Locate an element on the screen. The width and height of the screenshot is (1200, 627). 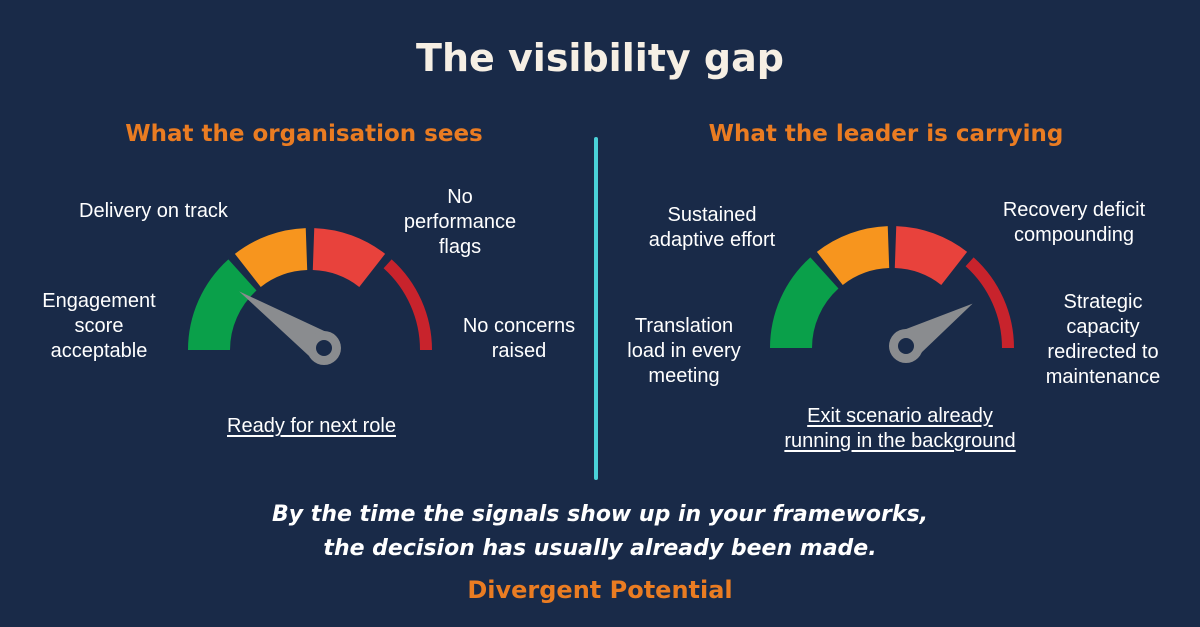
label-no-performance-flags: No performance flags is located at coordinates (460, 222).